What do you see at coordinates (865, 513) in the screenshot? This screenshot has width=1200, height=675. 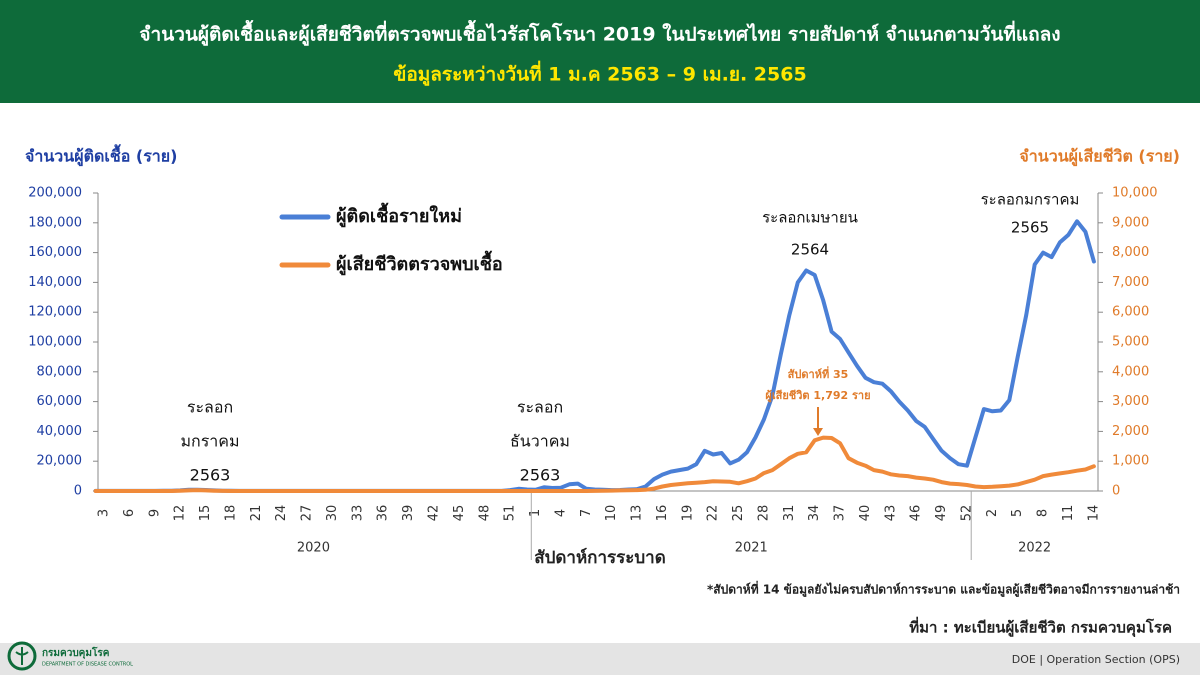 I see `x-tick-label: 40` at bounding box center [865, 513].